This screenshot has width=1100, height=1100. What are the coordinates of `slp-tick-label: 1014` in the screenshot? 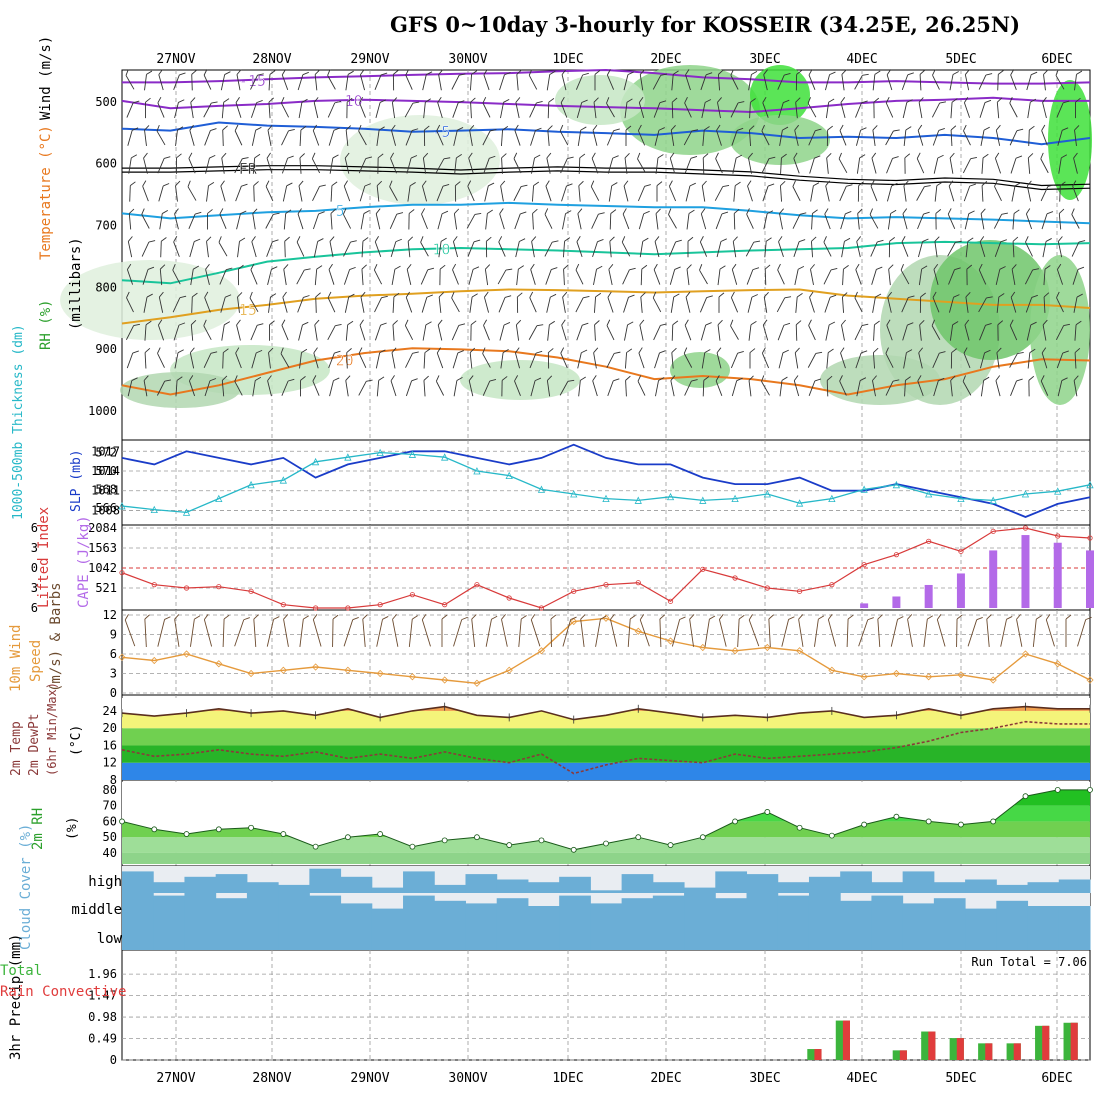 It's located at (105, 471).